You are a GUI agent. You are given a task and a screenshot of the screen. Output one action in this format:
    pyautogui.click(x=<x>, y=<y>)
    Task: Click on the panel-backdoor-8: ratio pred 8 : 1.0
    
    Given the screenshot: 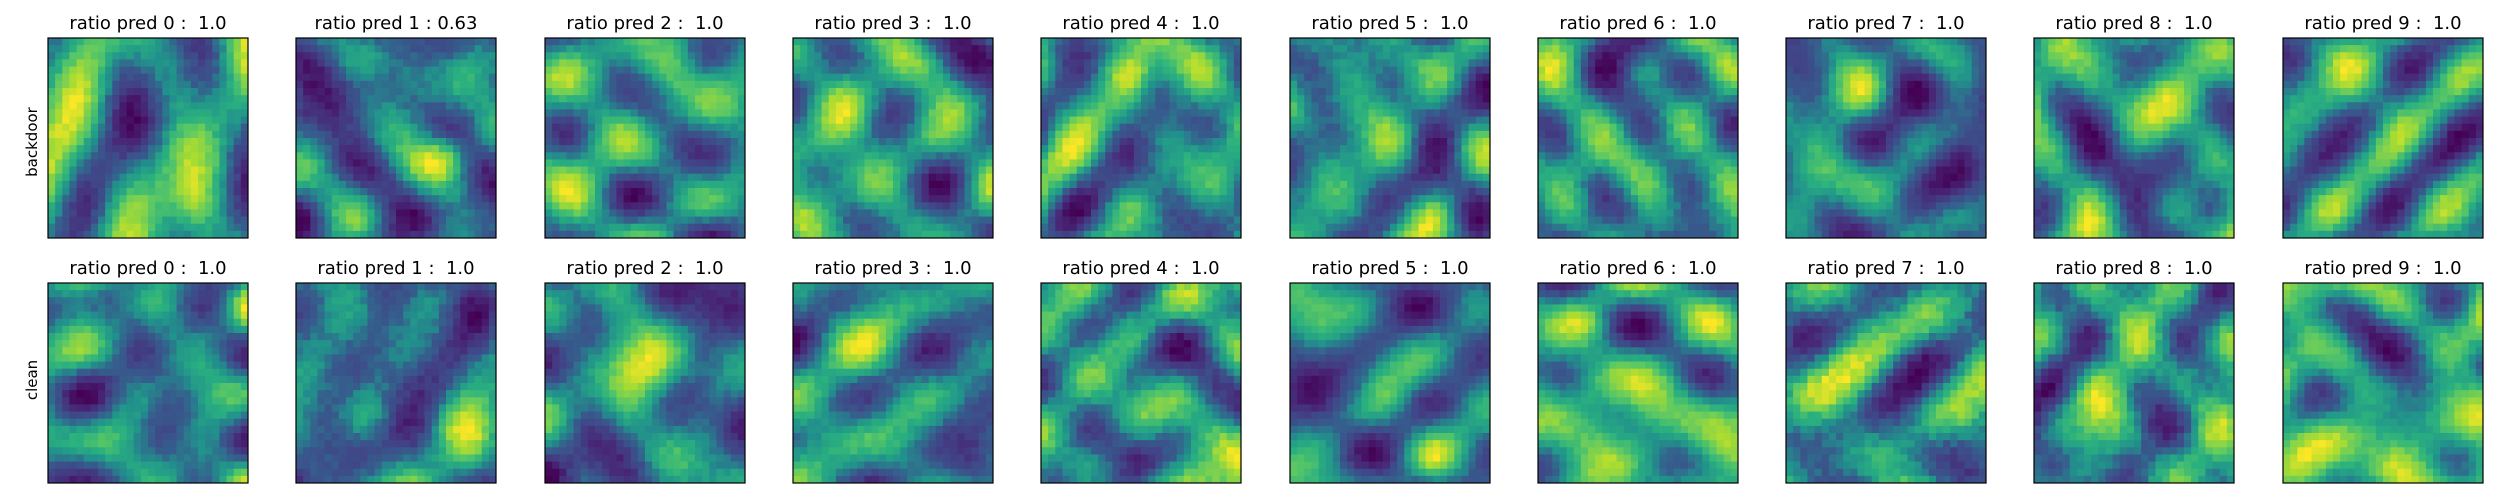 What is the action you would take?
    pyautogui.click(x=2134, y=126)
    